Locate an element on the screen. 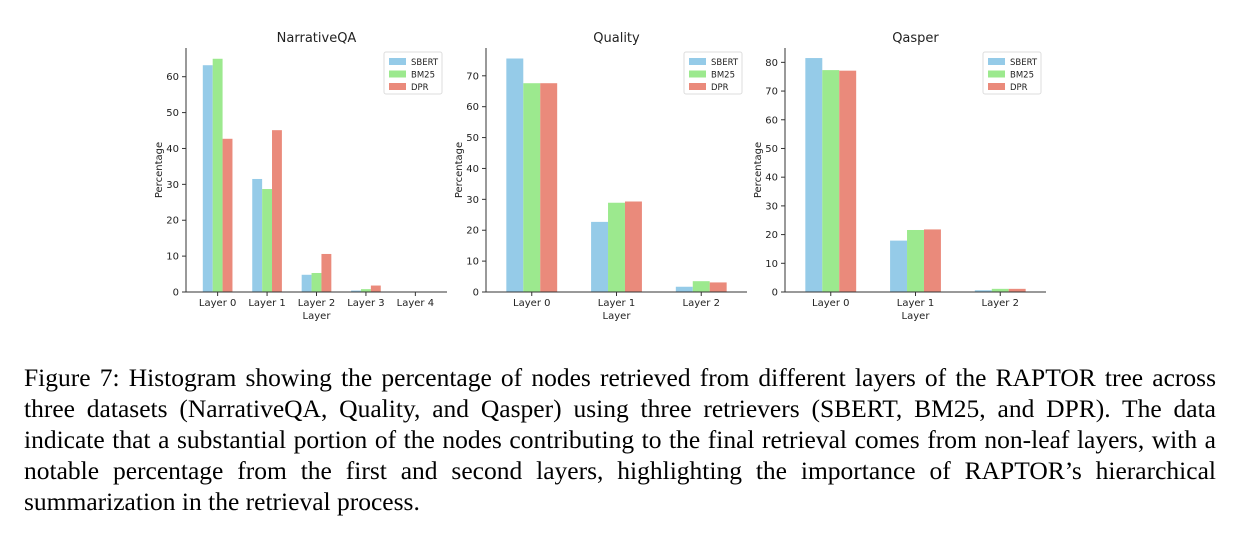 This screenshot has width=1237, height=551. x-tick-label: Layer 3 is located at coordinates (365, 303).